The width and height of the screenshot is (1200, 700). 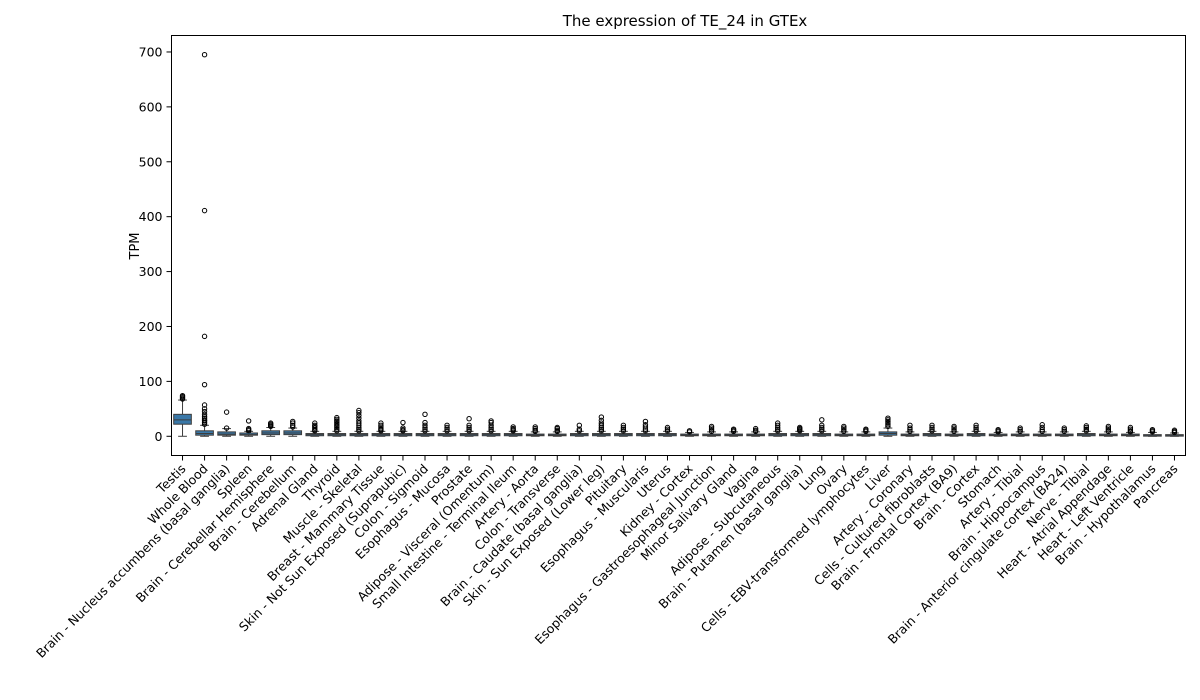 I want to click on y-tick-label: 0, so click(x=159, y=436).